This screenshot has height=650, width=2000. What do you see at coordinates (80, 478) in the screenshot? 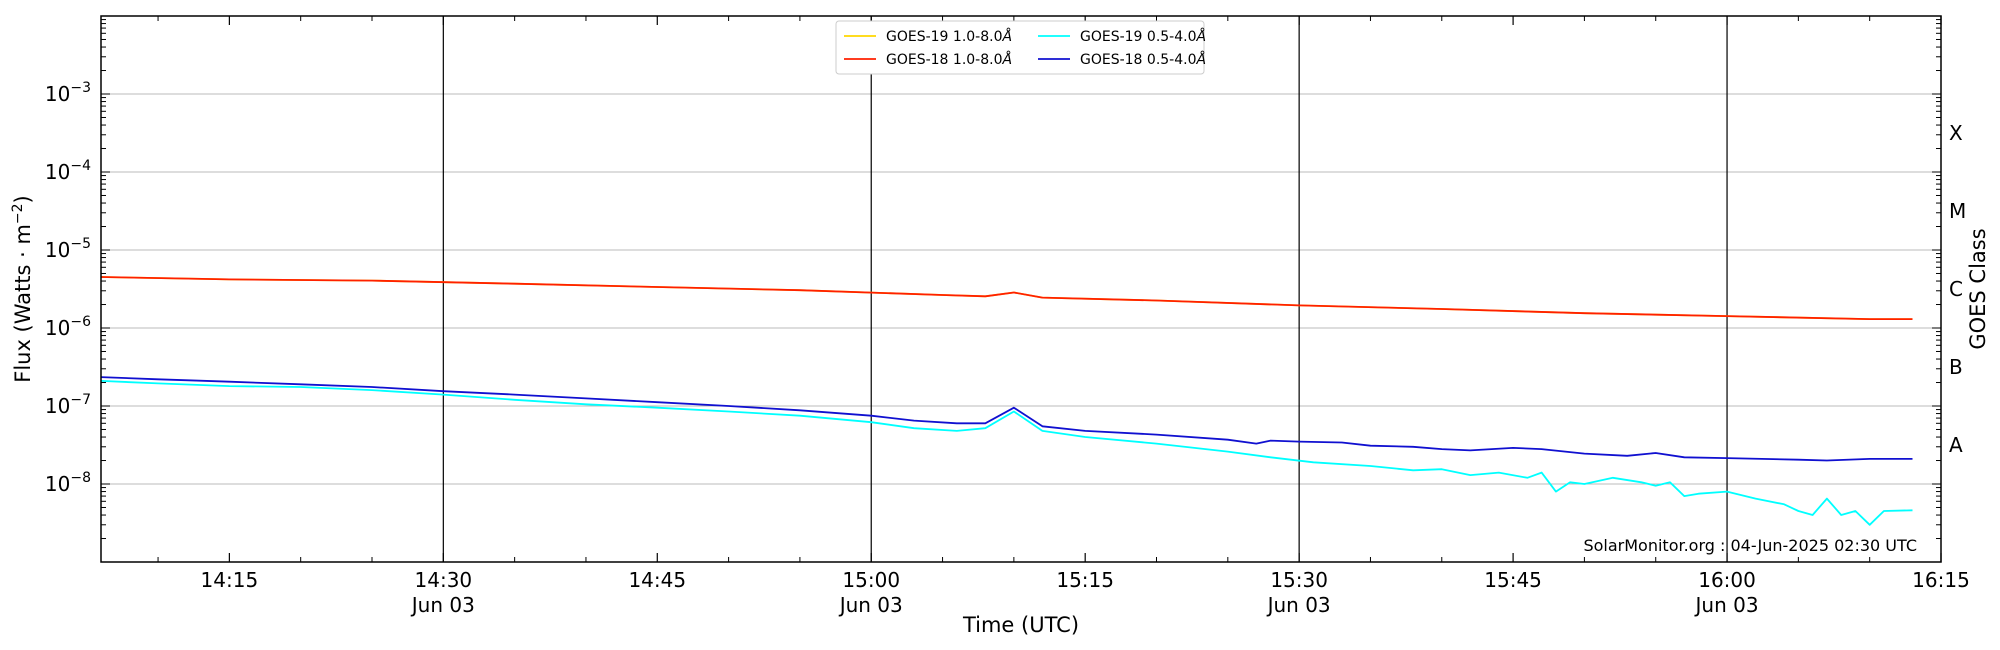
I see `y-tick-exponent: −8` at bounding box center [80, 478].